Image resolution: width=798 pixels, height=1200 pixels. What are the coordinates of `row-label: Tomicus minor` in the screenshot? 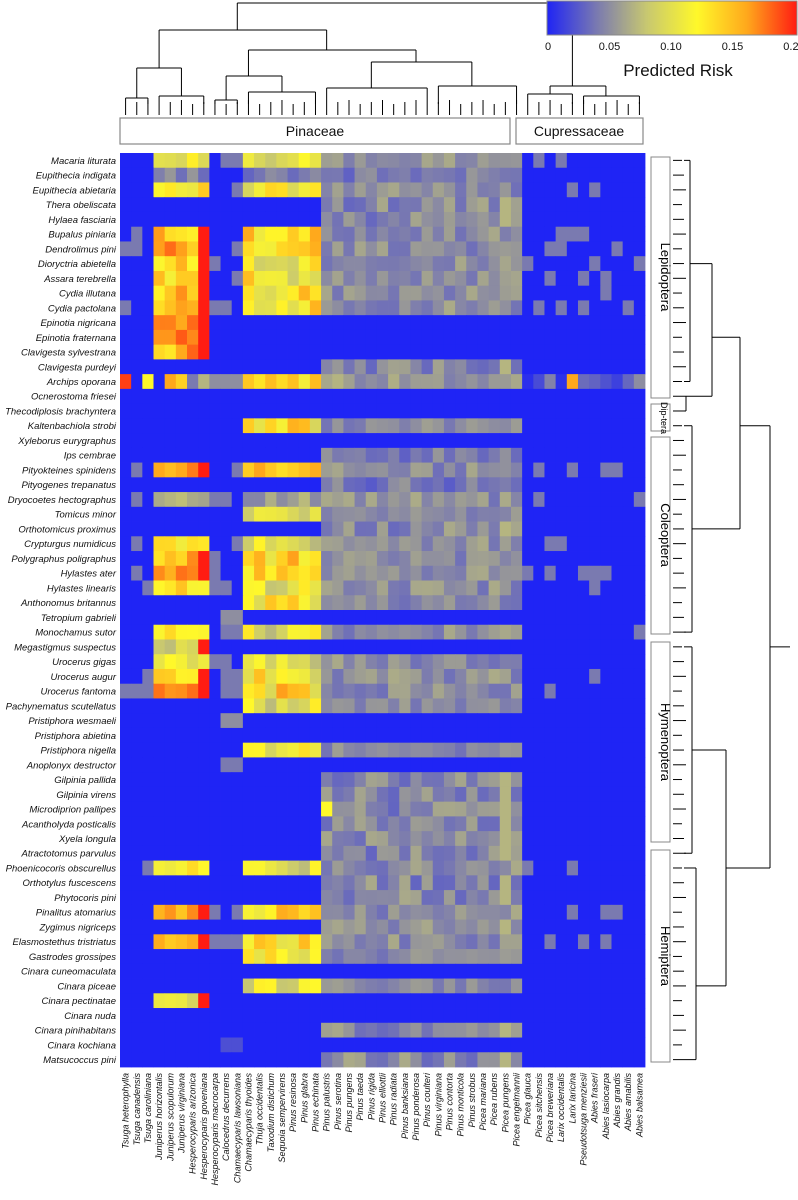 It's located at (86, 515).